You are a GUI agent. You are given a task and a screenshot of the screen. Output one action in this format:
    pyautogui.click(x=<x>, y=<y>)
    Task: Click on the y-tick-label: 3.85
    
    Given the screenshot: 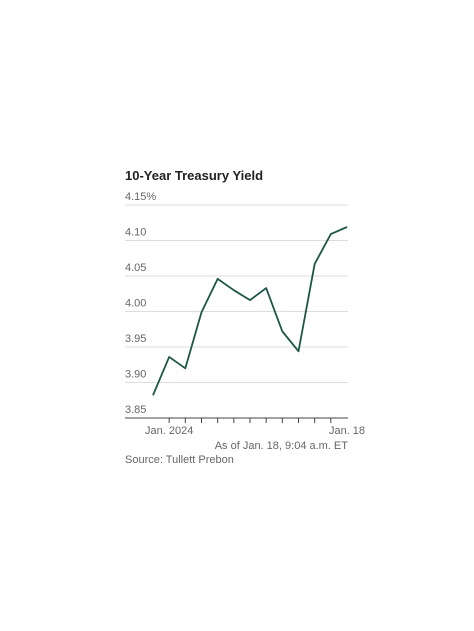 What is the action you would take?
    pyautogui.click(x=135, y=410)
    